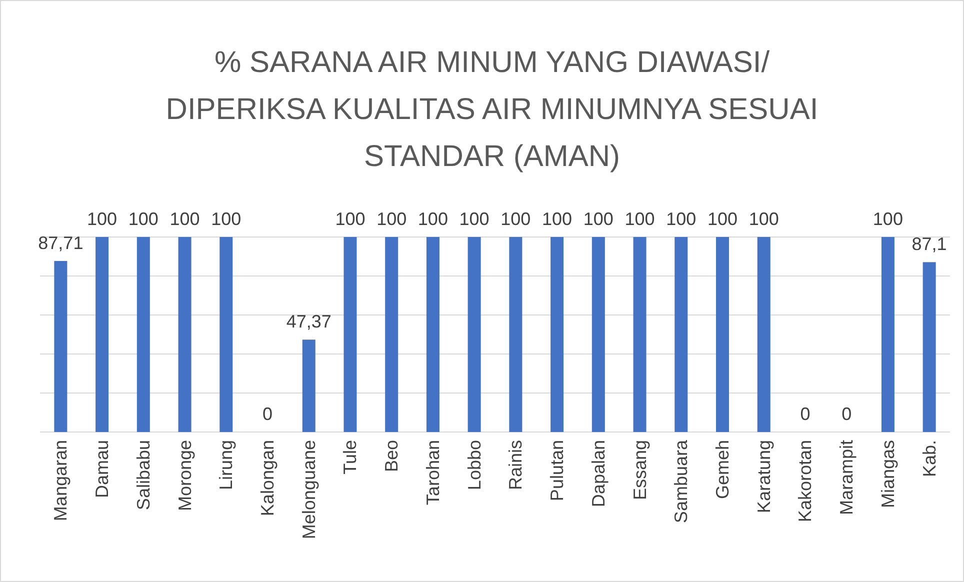 This screenshot has height=582, width=964. Describe the element at coordinates (846, 478) in the screenshot. I see `x-tick-label: Marampit` at that location.